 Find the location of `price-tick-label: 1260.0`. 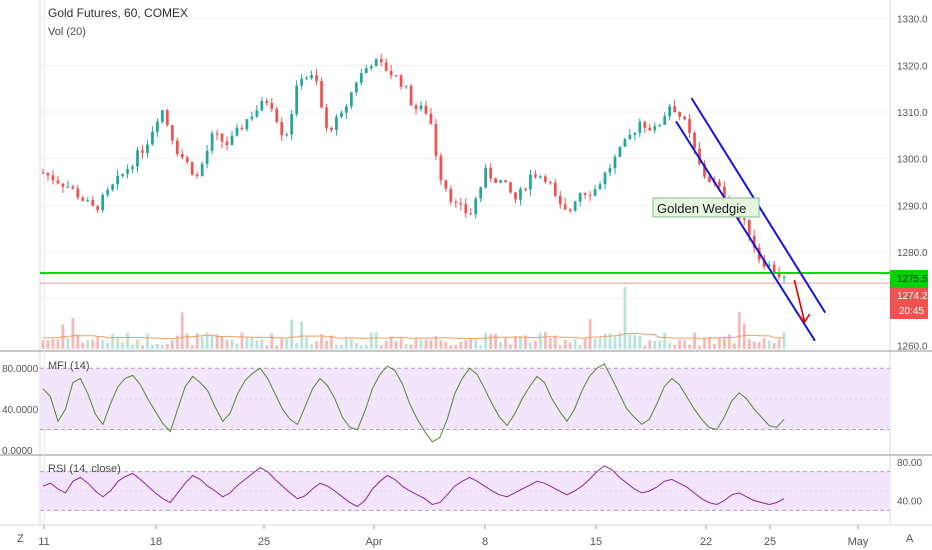

price-tick-label: 1260.0 is located at coordinates (912, 346).